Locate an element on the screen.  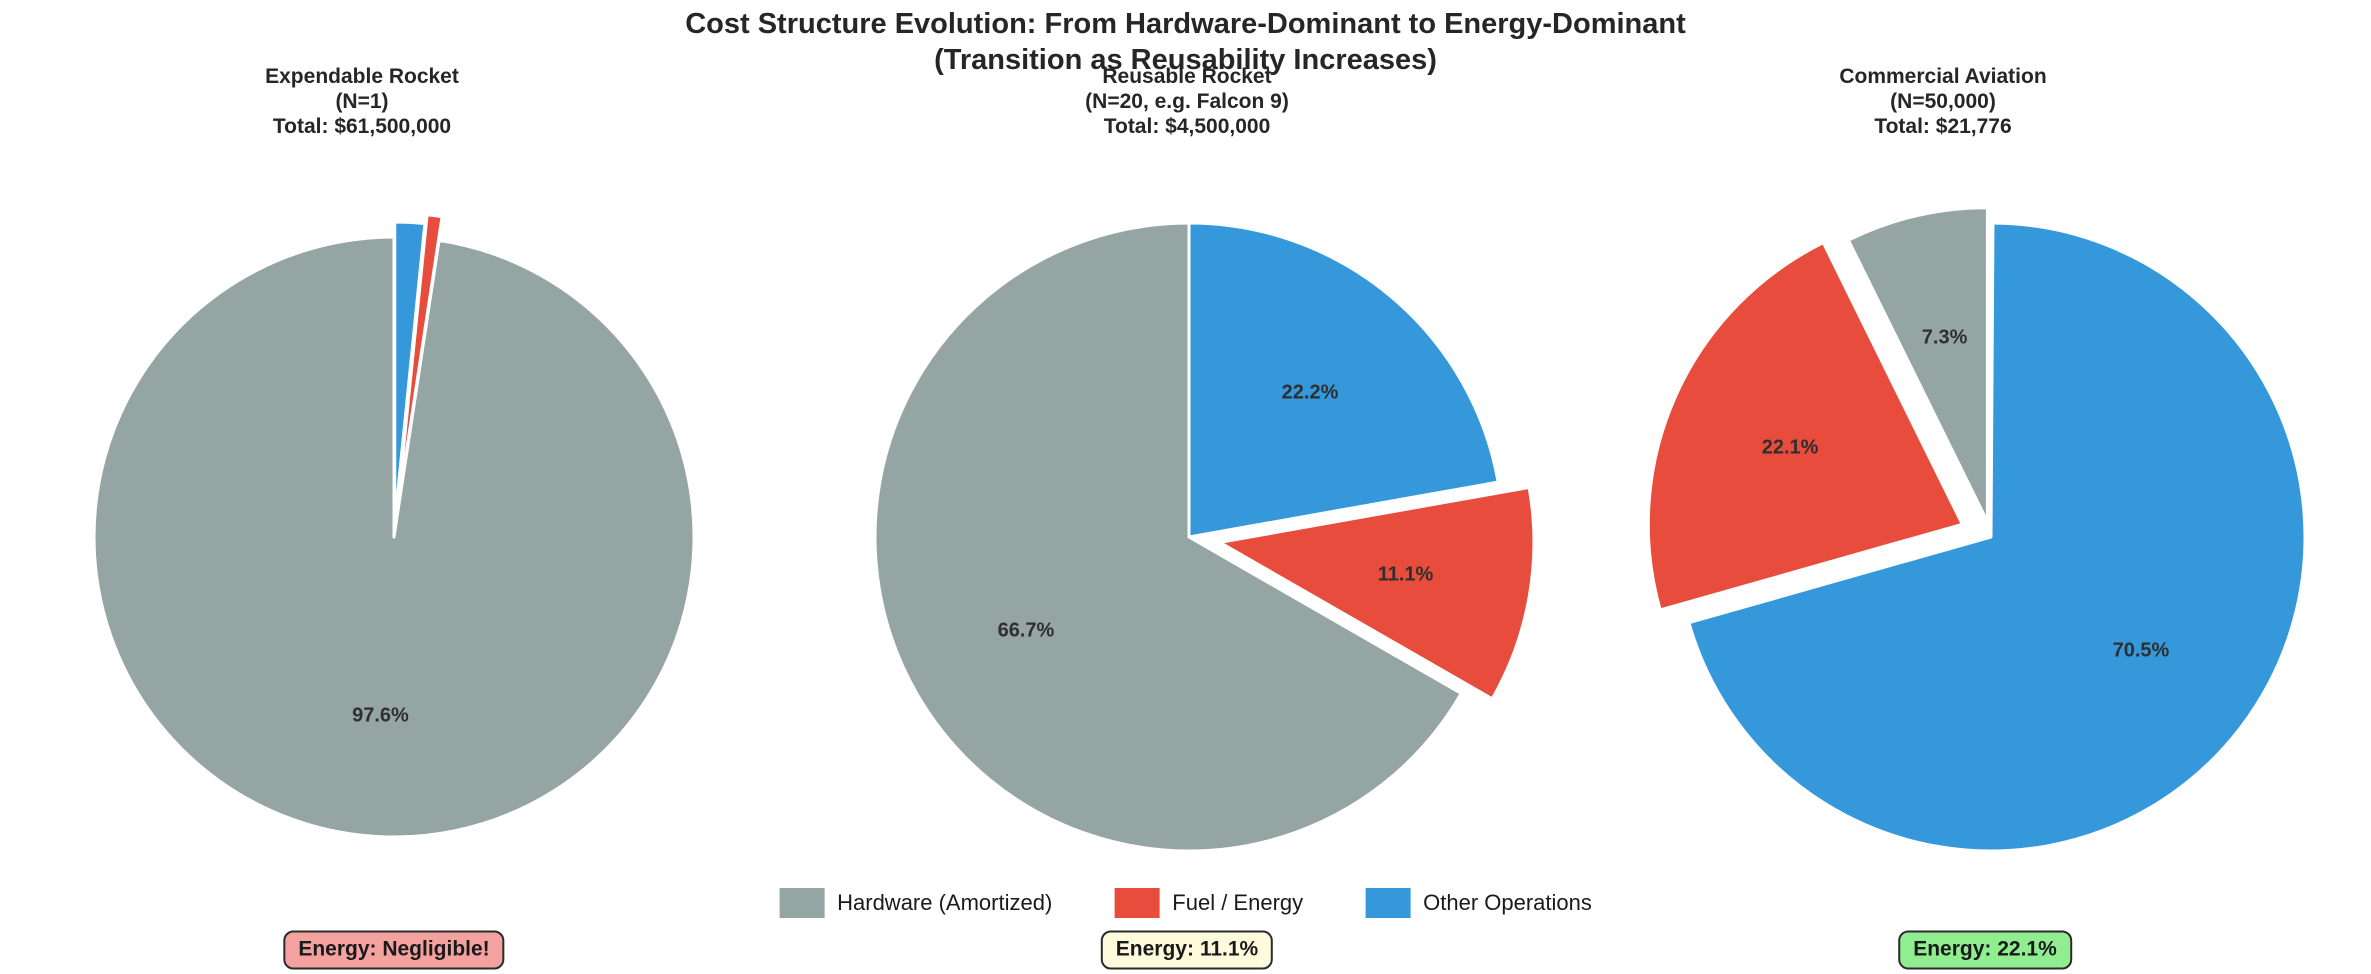
legend-item-fuel-energy: Fuel / Energy is located at coordinates (1208, 903).